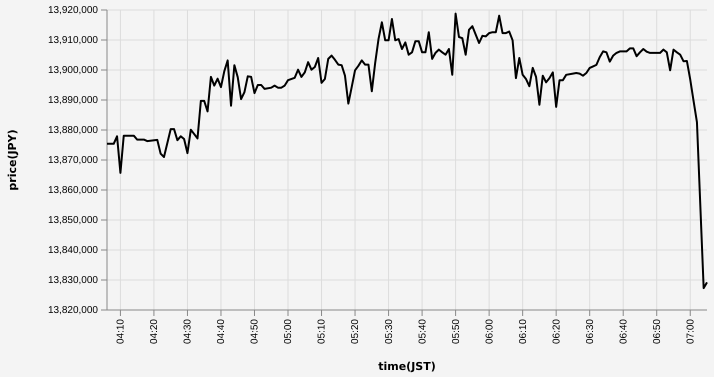  Describe the element at coordinates (222, 331) in the screenshot. I see `x-tick-label: 04:40` at that location.